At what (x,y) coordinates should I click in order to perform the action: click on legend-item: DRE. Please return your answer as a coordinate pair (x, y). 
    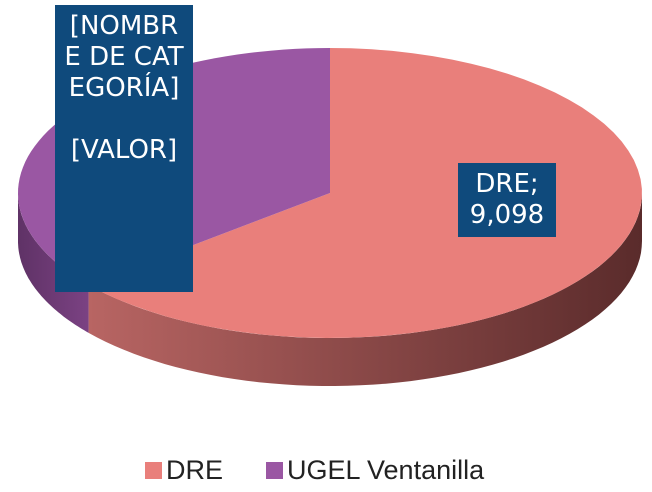
    Looking at the image, I should click on (184, 470).